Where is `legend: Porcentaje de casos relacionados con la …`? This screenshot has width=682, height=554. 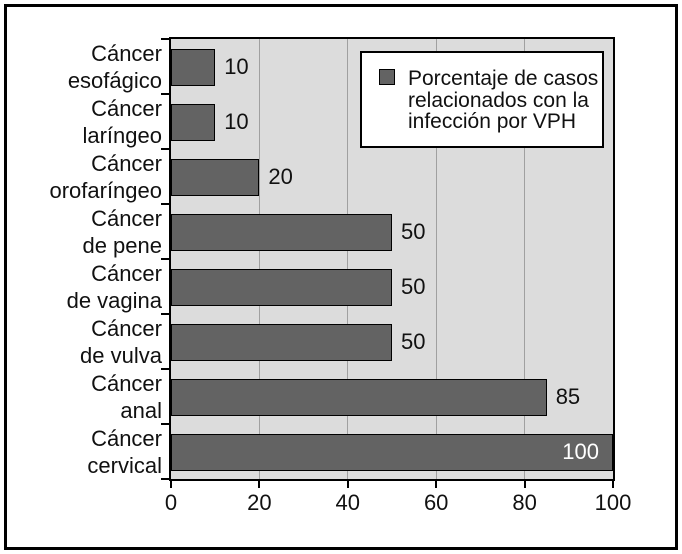
legend: Porcentaje de casos relacionados con la … is located at coordinates (482, 99).